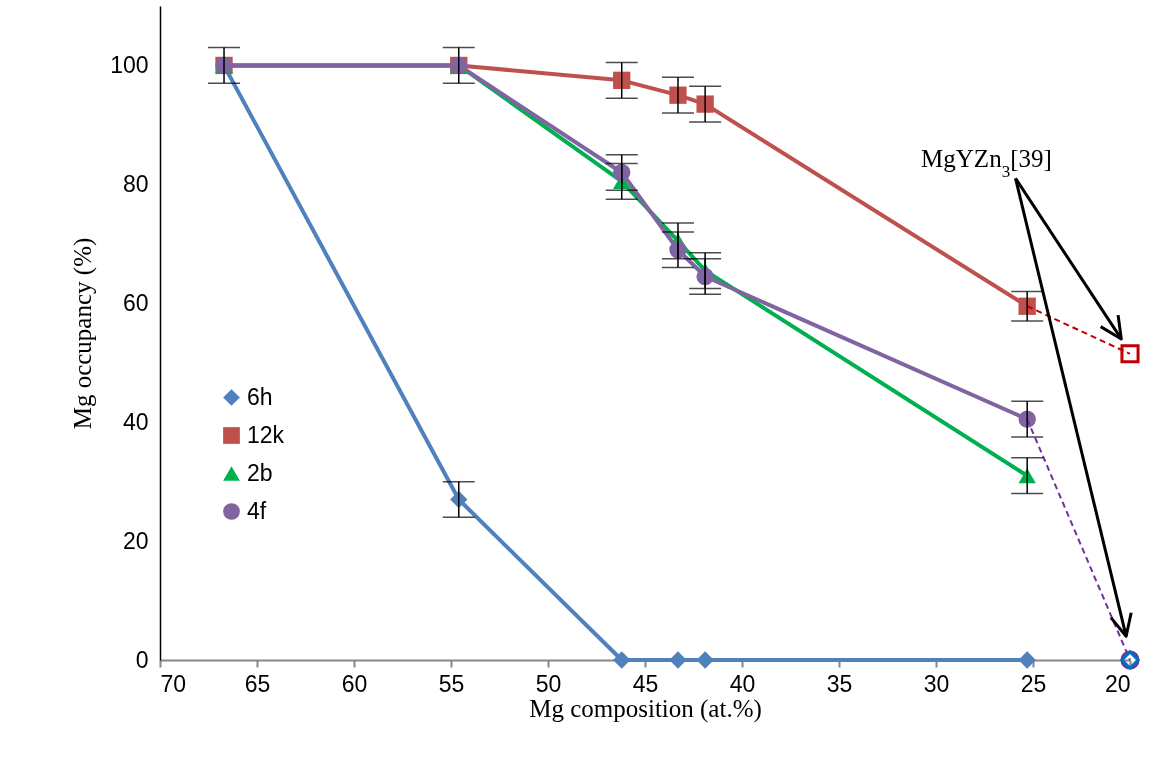 The width and height of the screenshot is (1155, 781). I want to click on x-tick-label: 65, so click(257, 683).